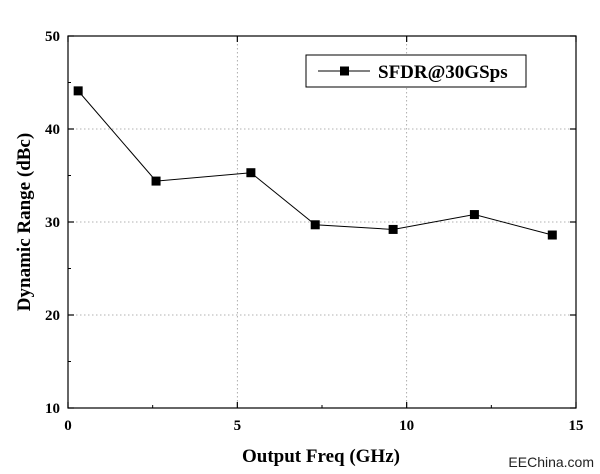 This screenshot has width=600, height=474. I want to click on y-tick-label: 40, so click(52, 130).